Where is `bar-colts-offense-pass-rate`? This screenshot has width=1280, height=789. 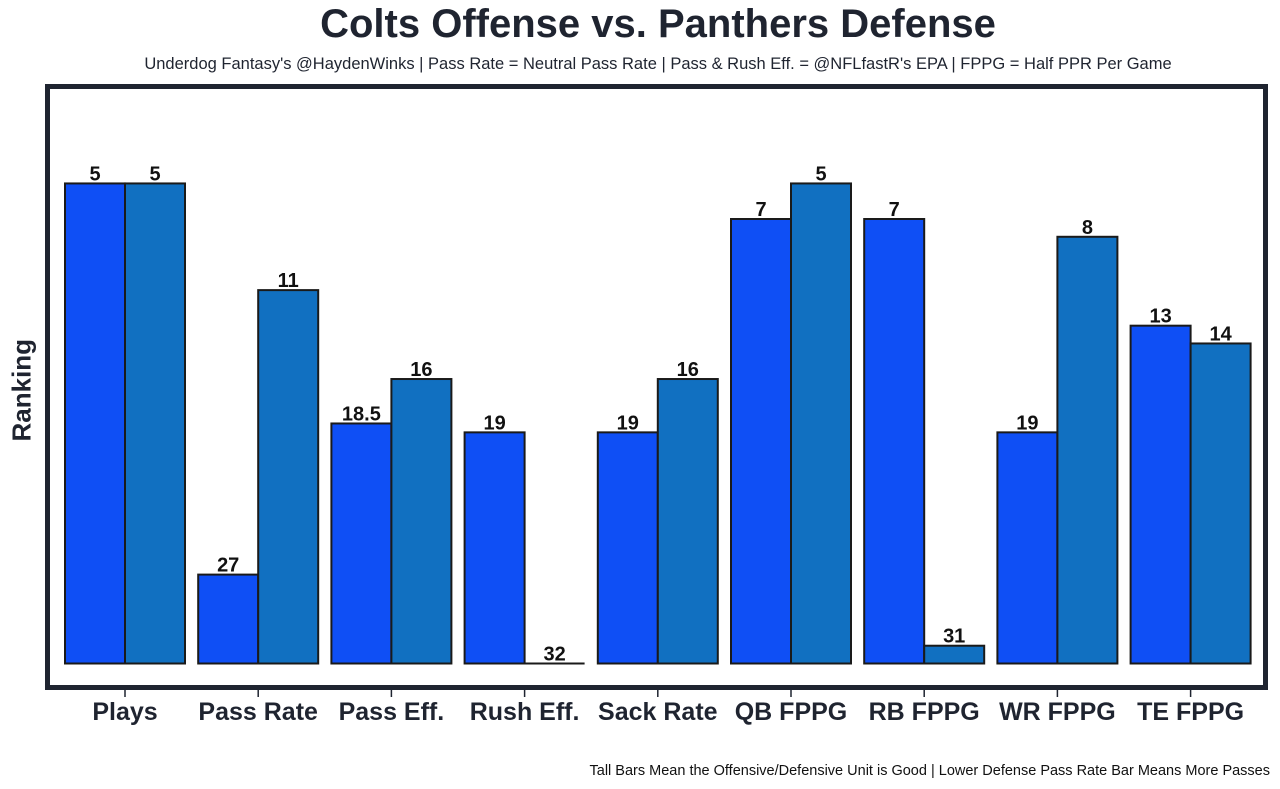 bar-colts-offense-pass-rate is located at coordinates (228, 619).